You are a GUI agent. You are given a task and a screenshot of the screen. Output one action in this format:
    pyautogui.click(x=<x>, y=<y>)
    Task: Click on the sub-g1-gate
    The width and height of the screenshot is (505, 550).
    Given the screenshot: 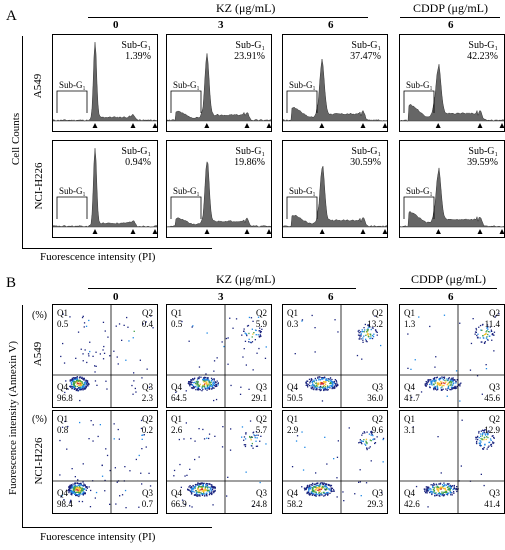 What is the action you would take?
    pyautogui.click(x=302, y=207)
    